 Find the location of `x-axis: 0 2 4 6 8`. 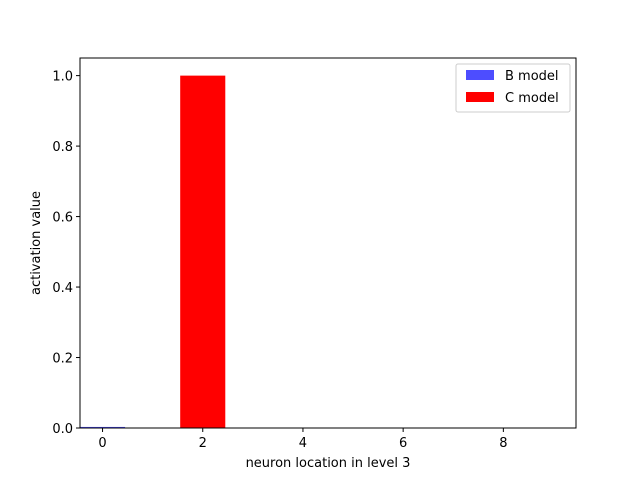

x-axis: 0 2 4 6 8 is located at coordinates (302, 439).